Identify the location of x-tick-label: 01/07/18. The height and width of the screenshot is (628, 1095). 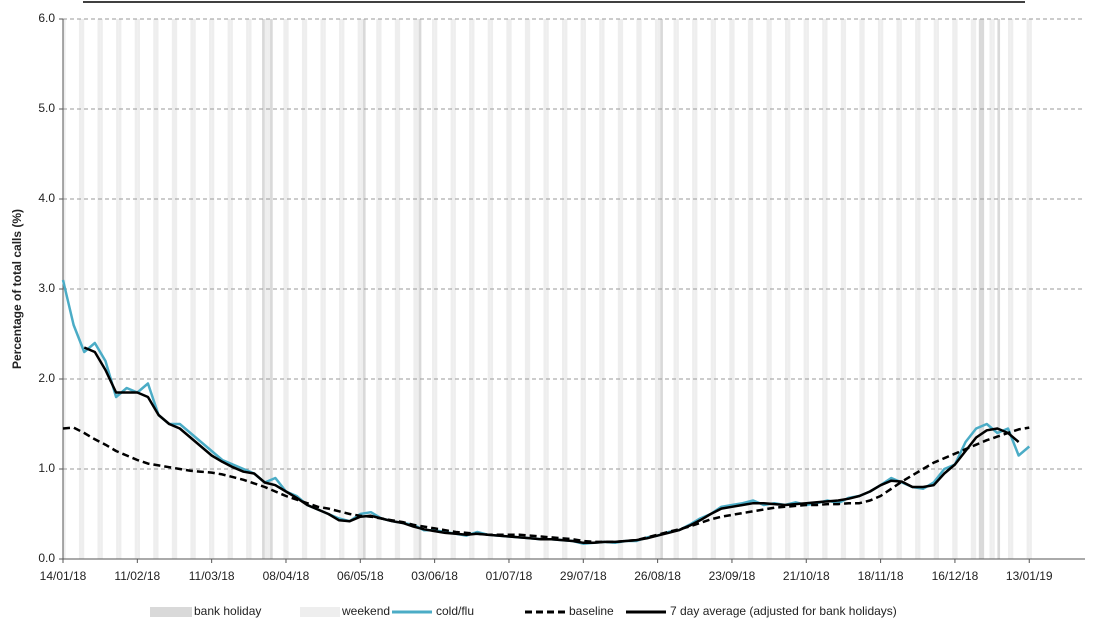
(509, 576).